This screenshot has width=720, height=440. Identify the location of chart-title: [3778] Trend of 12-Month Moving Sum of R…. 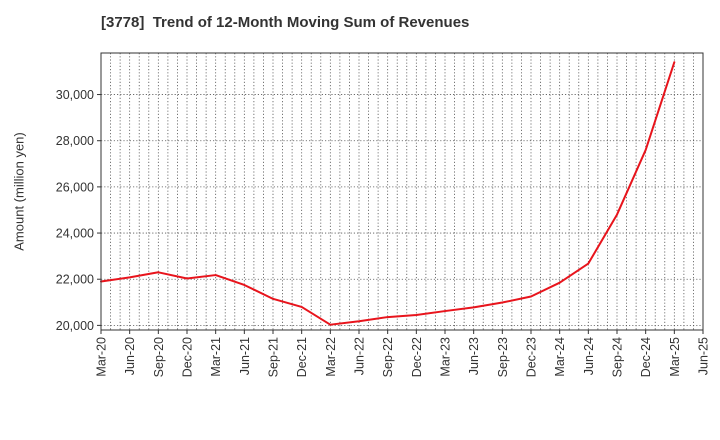
(285, 22).